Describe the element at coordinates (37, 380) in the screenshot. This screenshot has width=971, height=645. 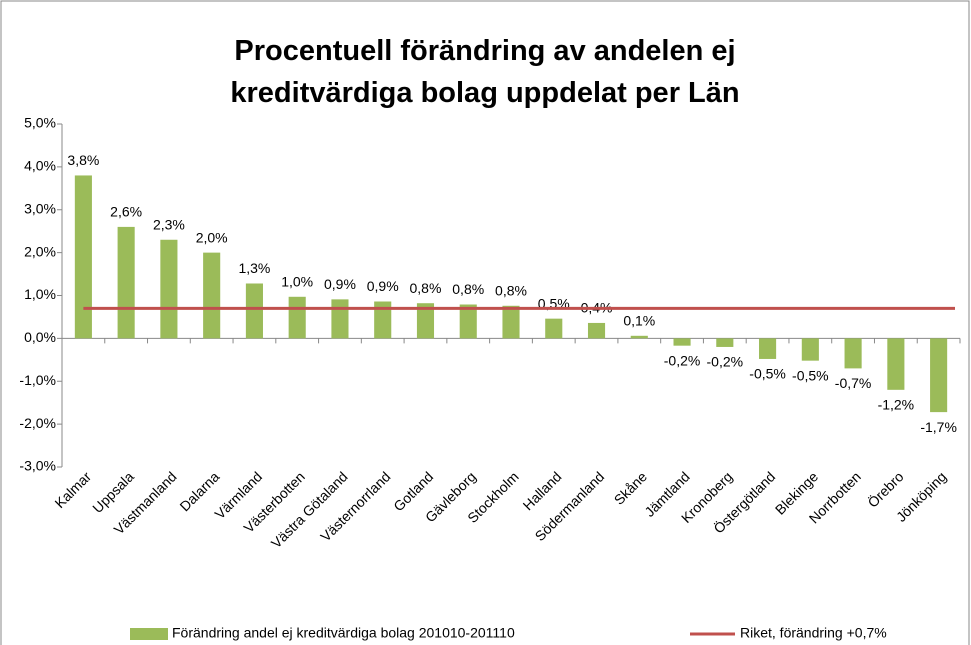
I see `y-tick-label: -1,0%` at that location.